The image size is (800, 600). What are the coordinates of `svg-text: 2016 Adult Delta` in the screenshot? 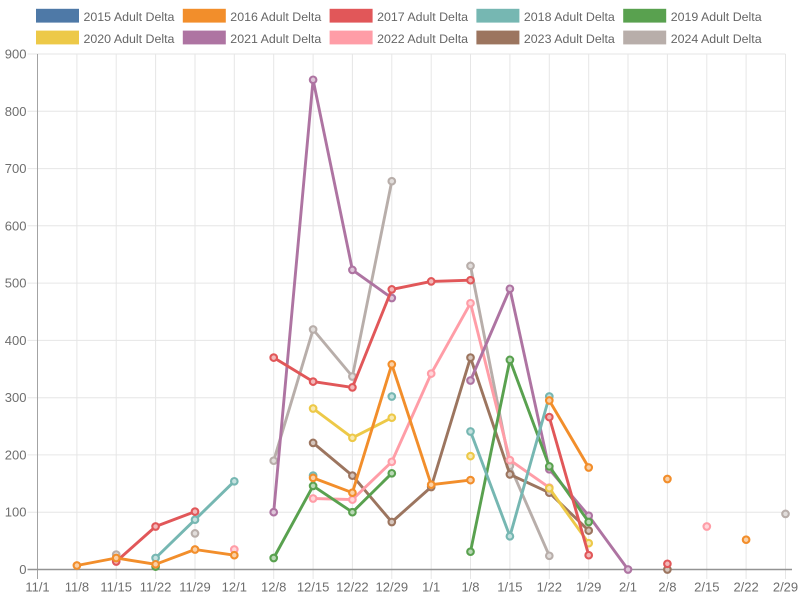 It's located at (275, 17).